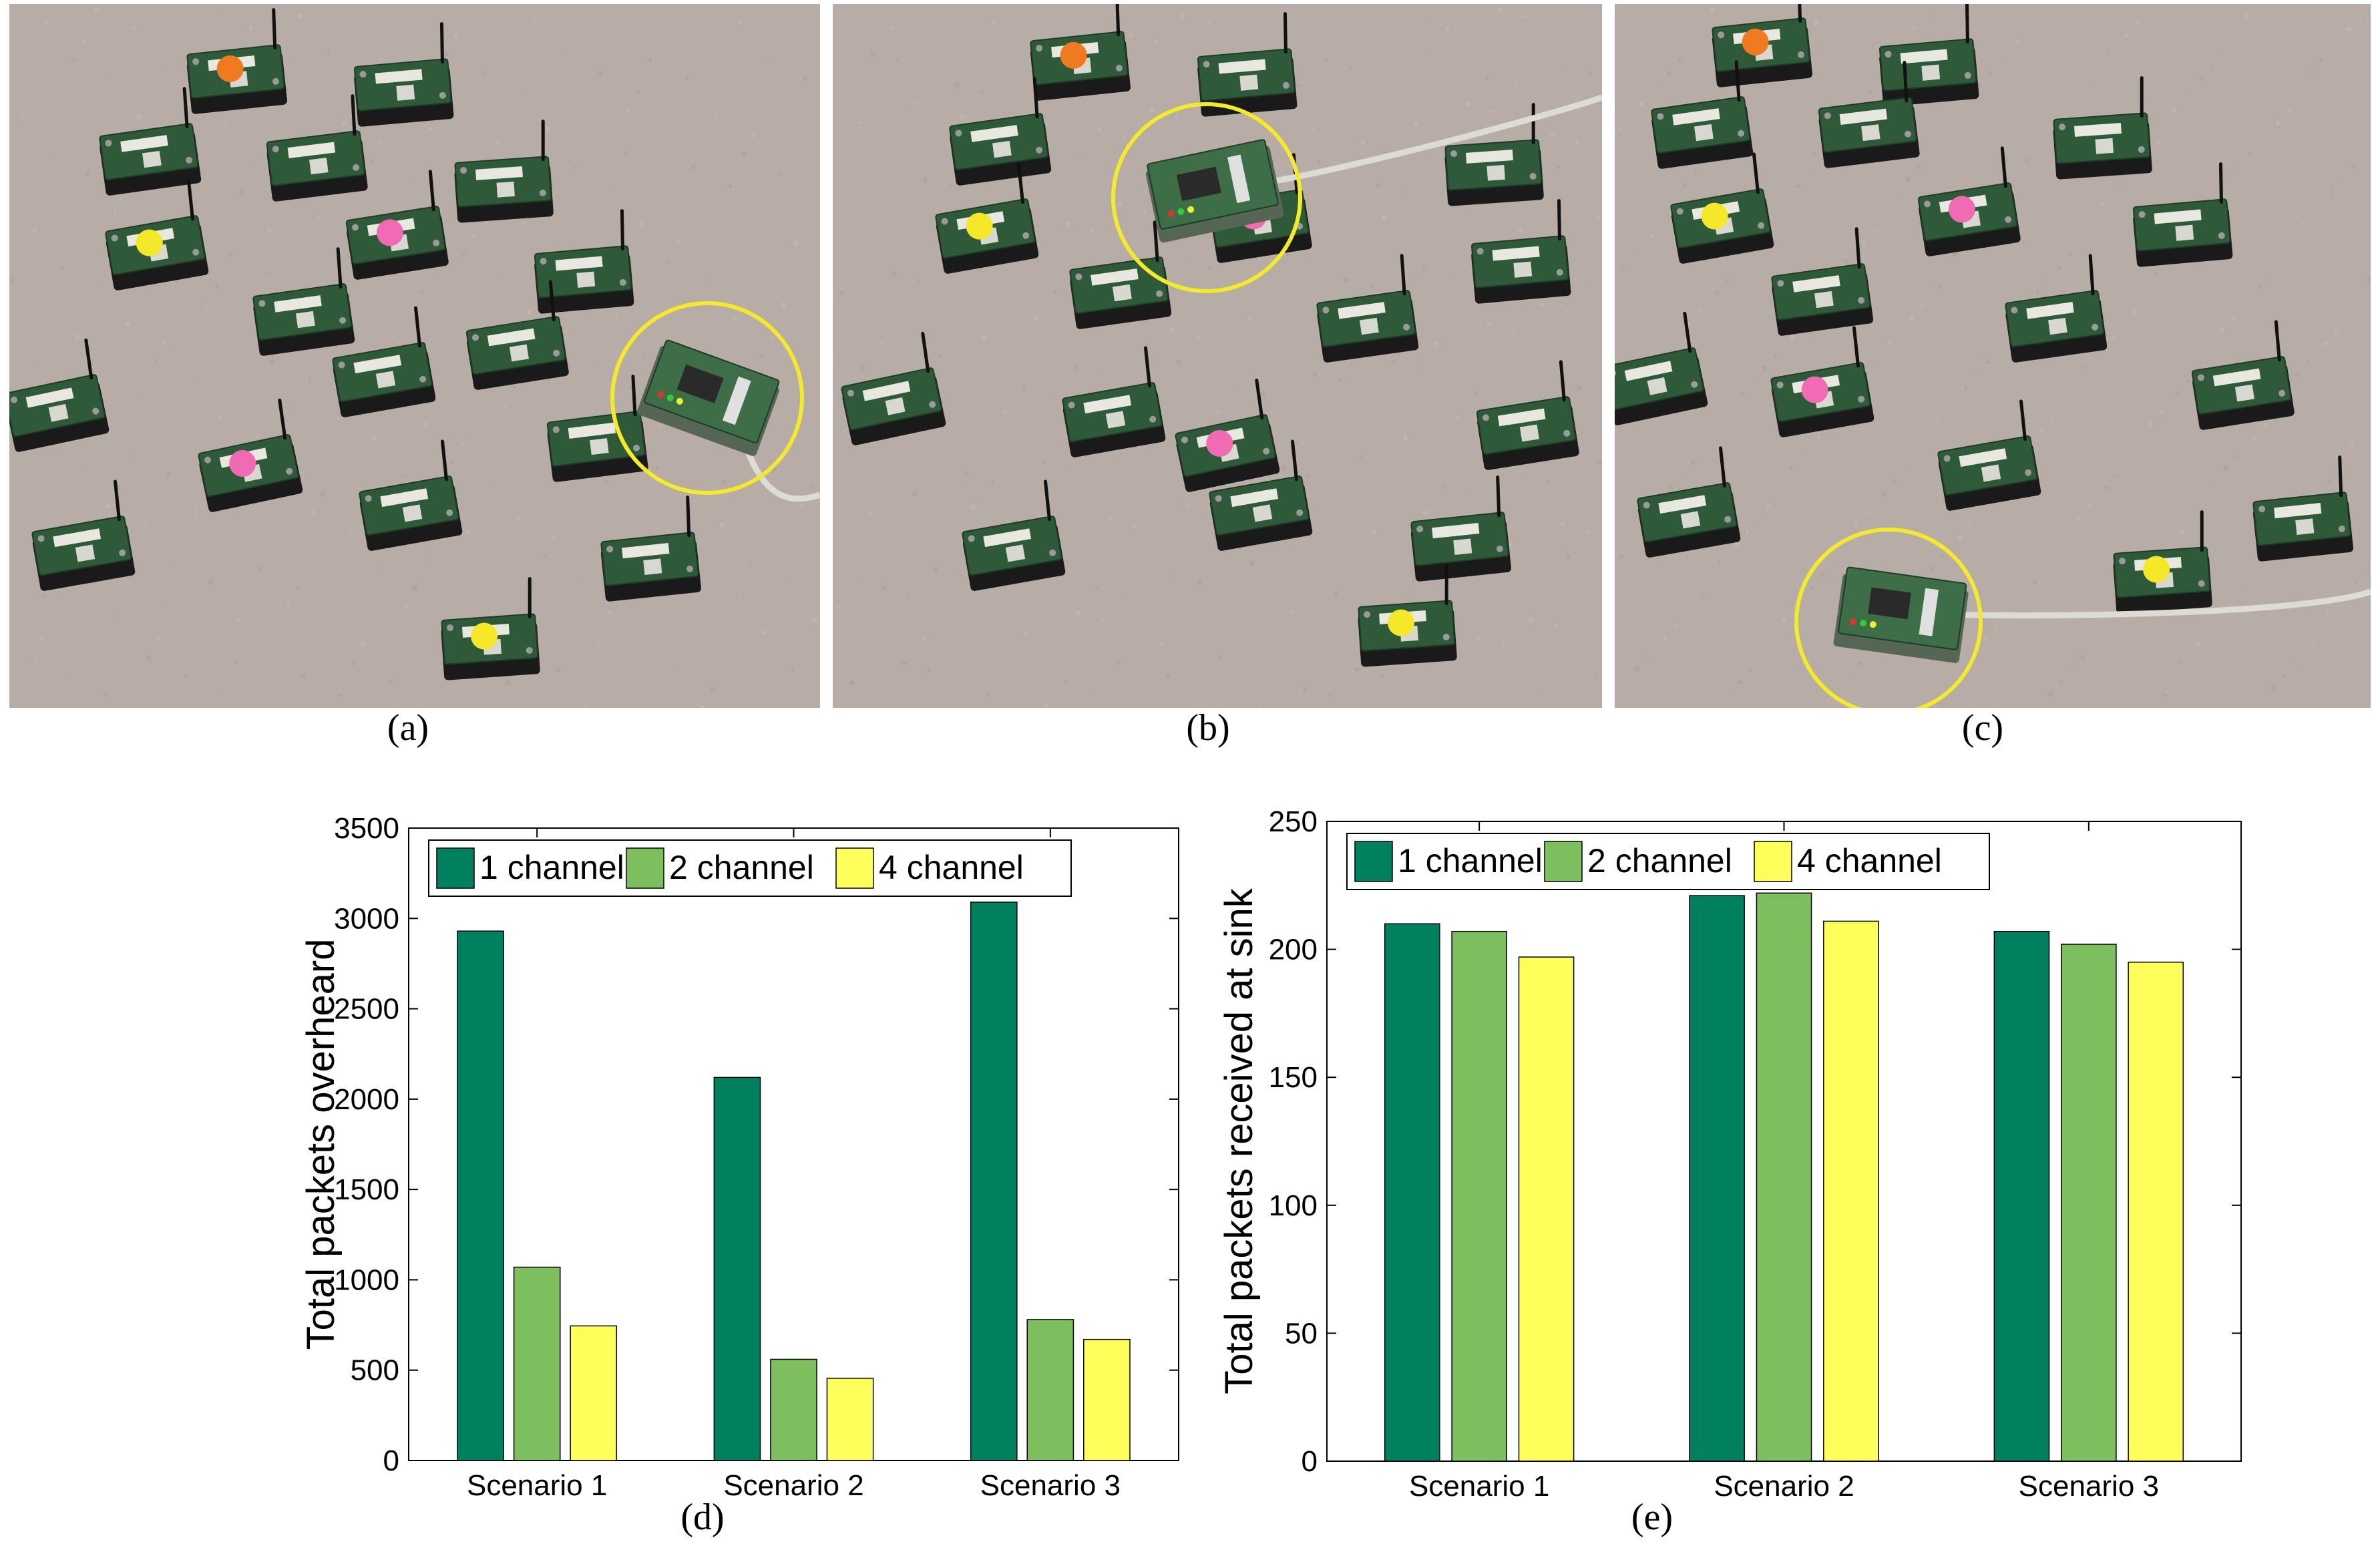 The height and width of the screenshot is (1560, 2380). What do you see at coordinates (1293, 1077) in the screenshot?
I see `y-tick-label: 150` at bounding box center [1293, 1077].